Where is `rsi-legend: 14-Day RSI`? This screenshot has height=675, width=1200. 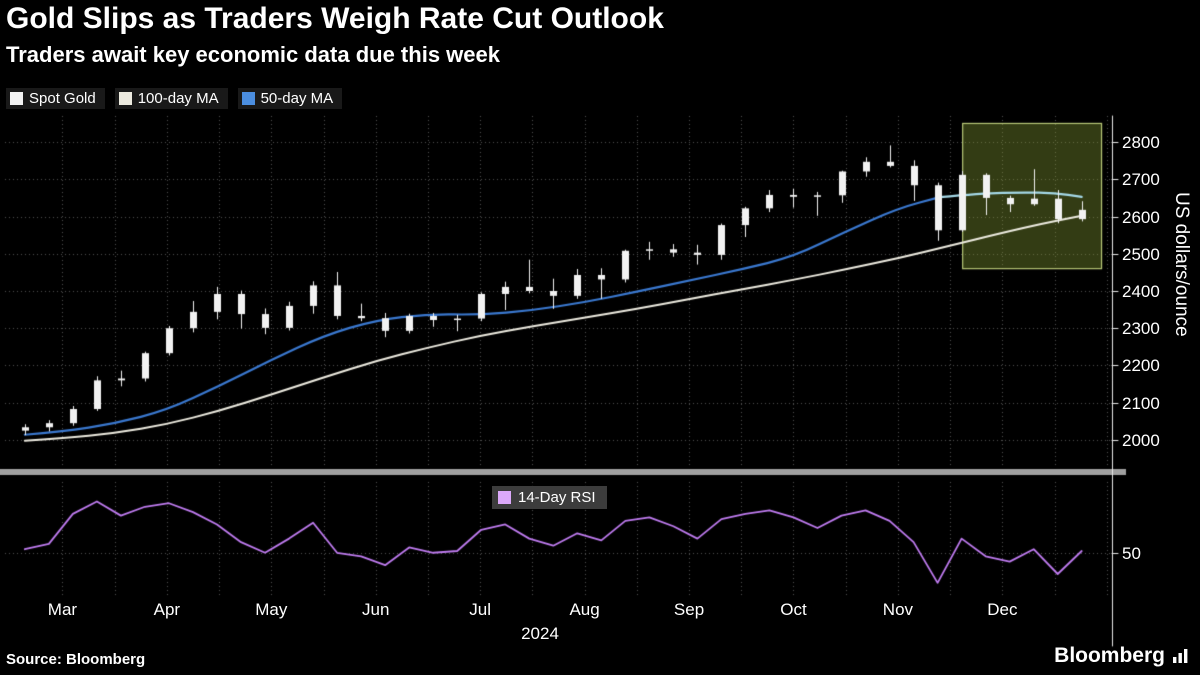
rsi-legend: 14-Day RSI is located at coordinates (549, 497).